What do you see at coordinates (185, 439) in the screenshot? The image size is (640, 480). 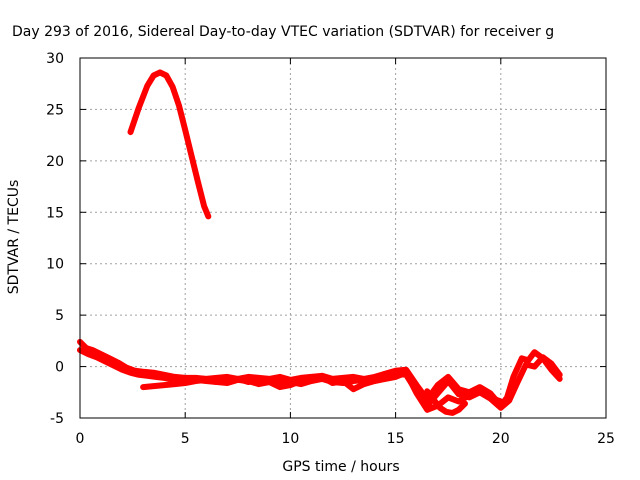 I see `x-tick-label: 5` at bounding box center [185, 439].